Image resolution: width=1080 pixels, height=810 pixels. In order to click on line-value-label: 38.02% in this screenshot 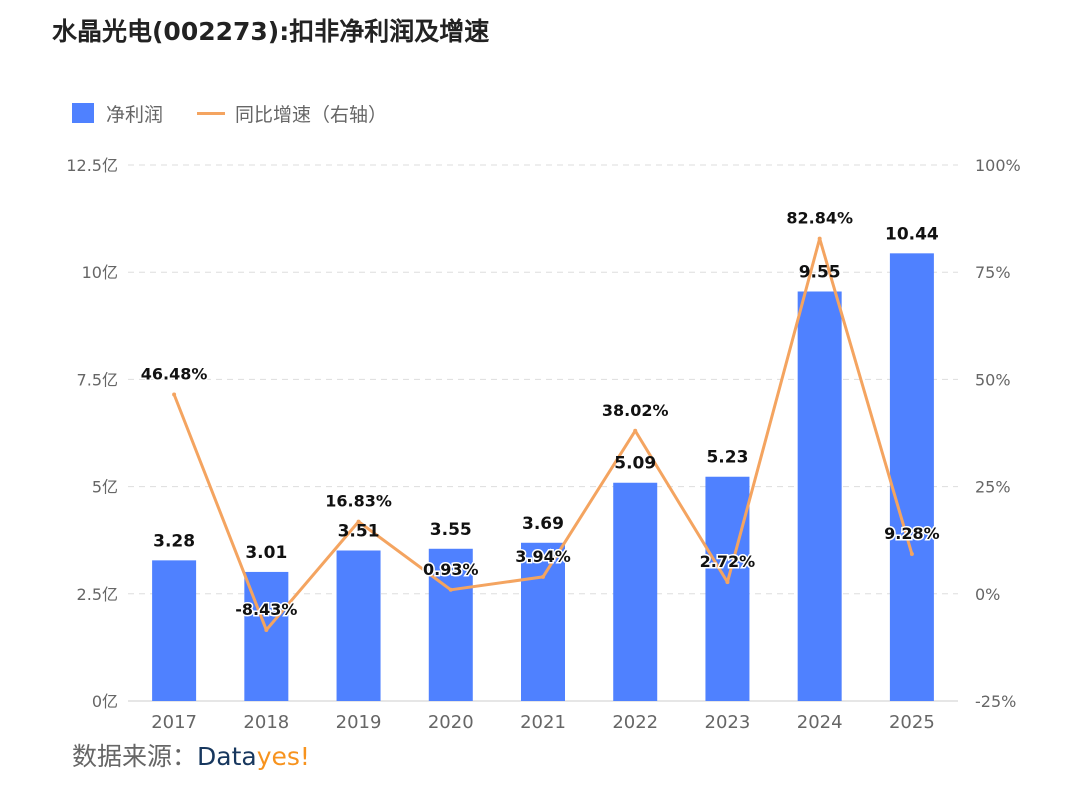, I will do `click(635, 410)`.